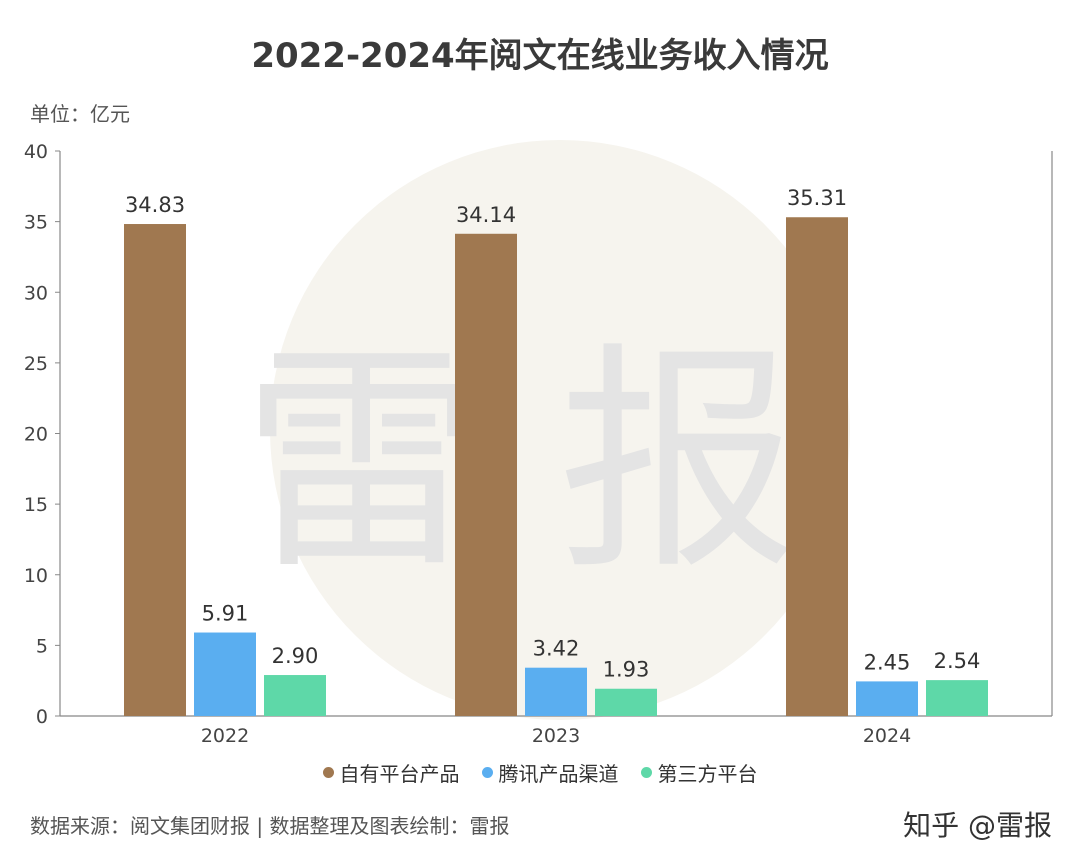 The image size is (1080, 864). What do you see at coordinates (270, 826) in the screenshot?
I see `footer-source: 数据来源：阅文集团财报 | 数据整理及图表绘制：雷报` at bounding box center [270, 826].